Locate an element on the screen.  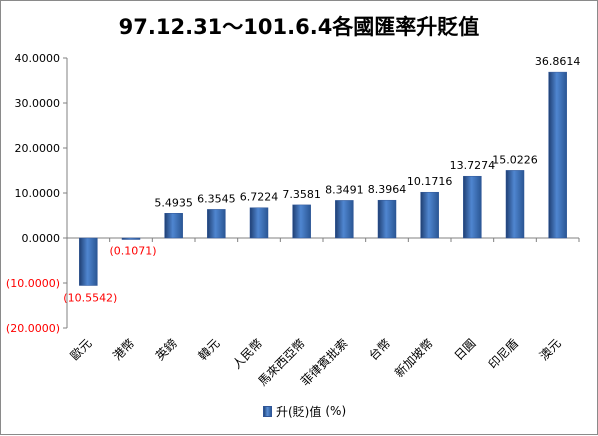
data-label: 13.7274 is located at coordinates (473, 165).